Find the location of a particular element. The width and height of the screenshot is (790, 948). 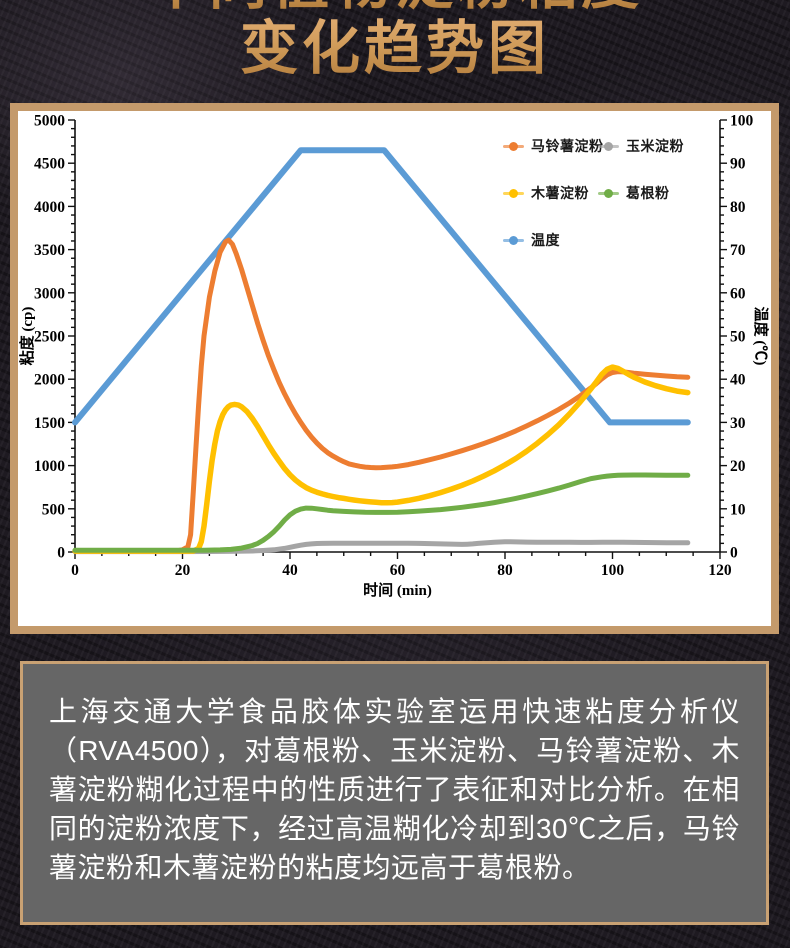

legend-item-tapioca-starch: 木薯淀粉 is located at coordinates (550, 193).